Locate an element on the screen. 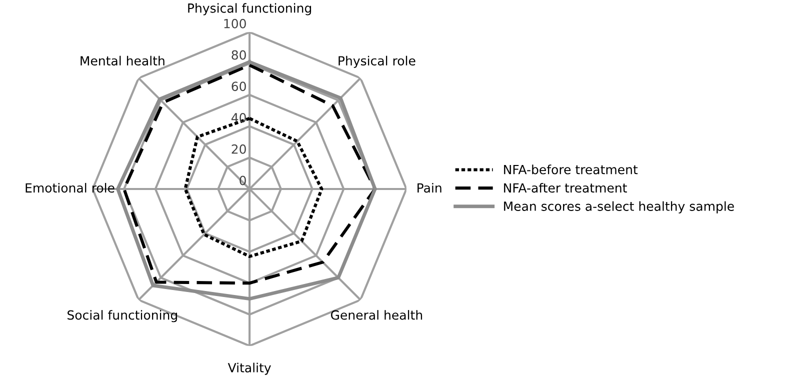 This screenshot has height=378, width=786. spoke-label: Social functioning is located at coordinates (123, 316).